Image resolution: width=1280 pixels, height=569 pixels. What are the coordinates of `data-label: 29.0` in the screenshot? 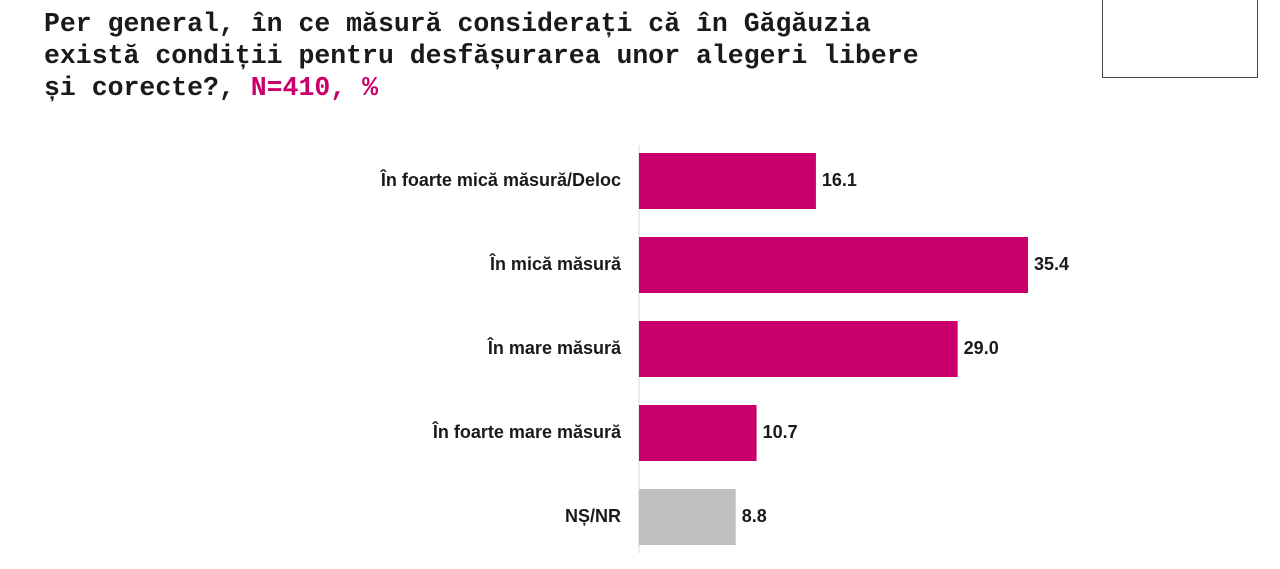 It's located at (981, 348).